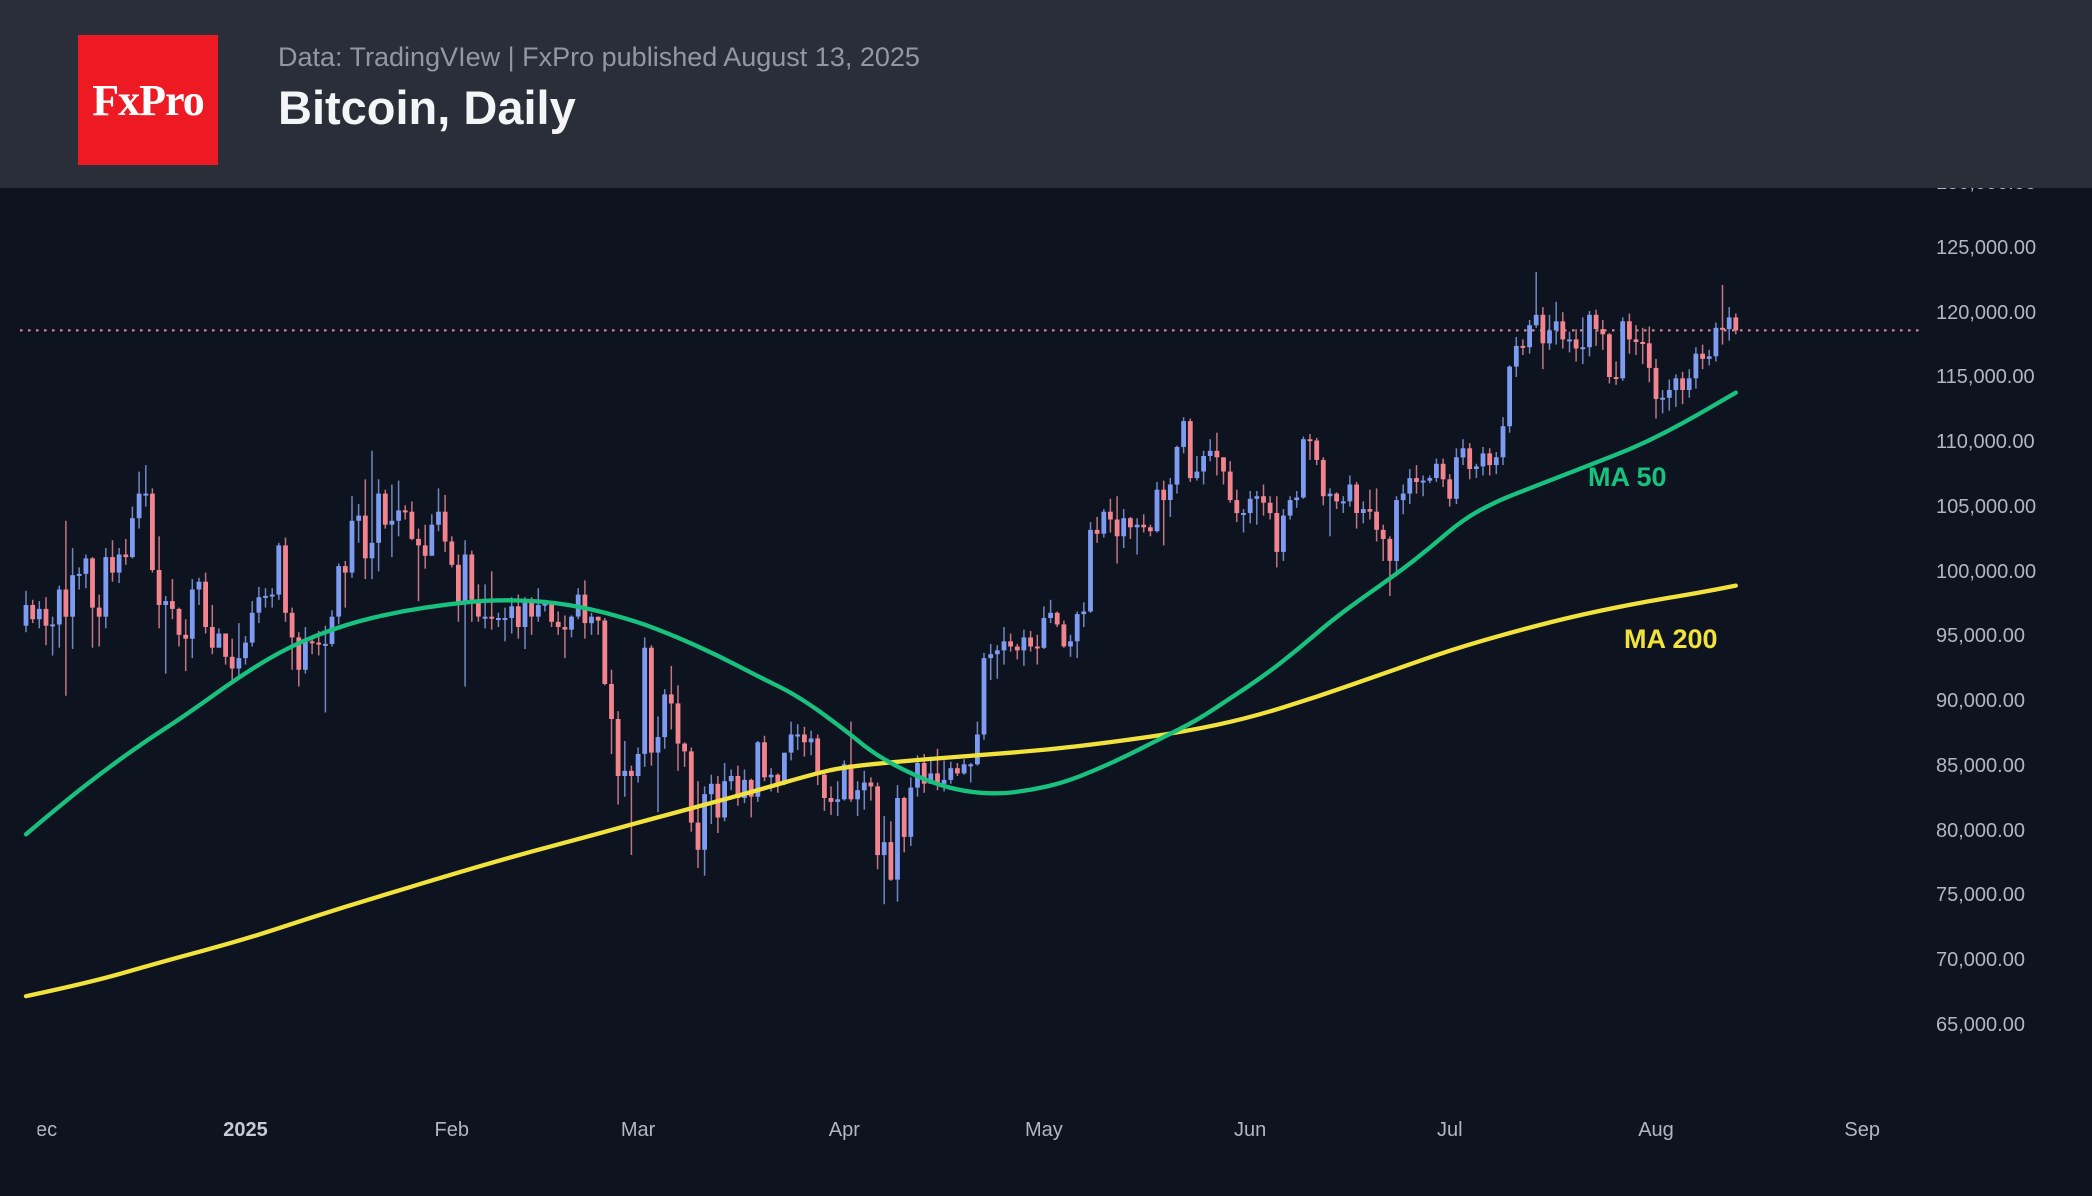 The image size is (2092, 1196). Describe the element at coordinates (1449, 1130) in the screenshot. I see `time-tick-label: Jul` at that location.